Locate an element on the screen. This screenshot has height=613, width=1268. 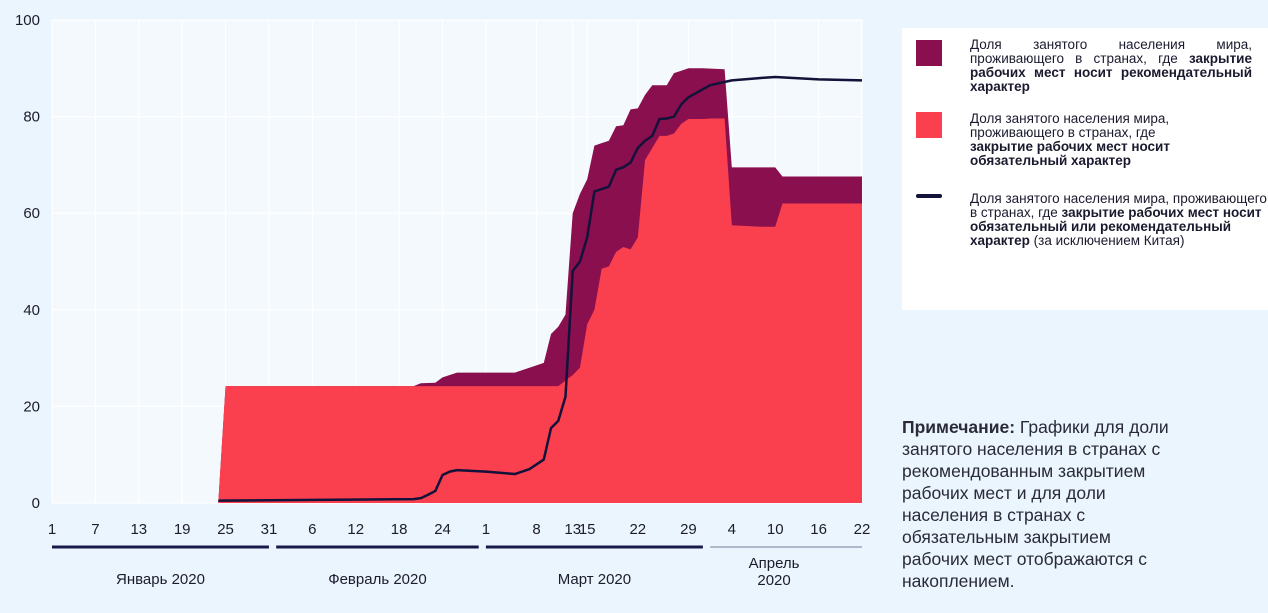
x-tick-label: 10 is located at coordinates (775, 529).